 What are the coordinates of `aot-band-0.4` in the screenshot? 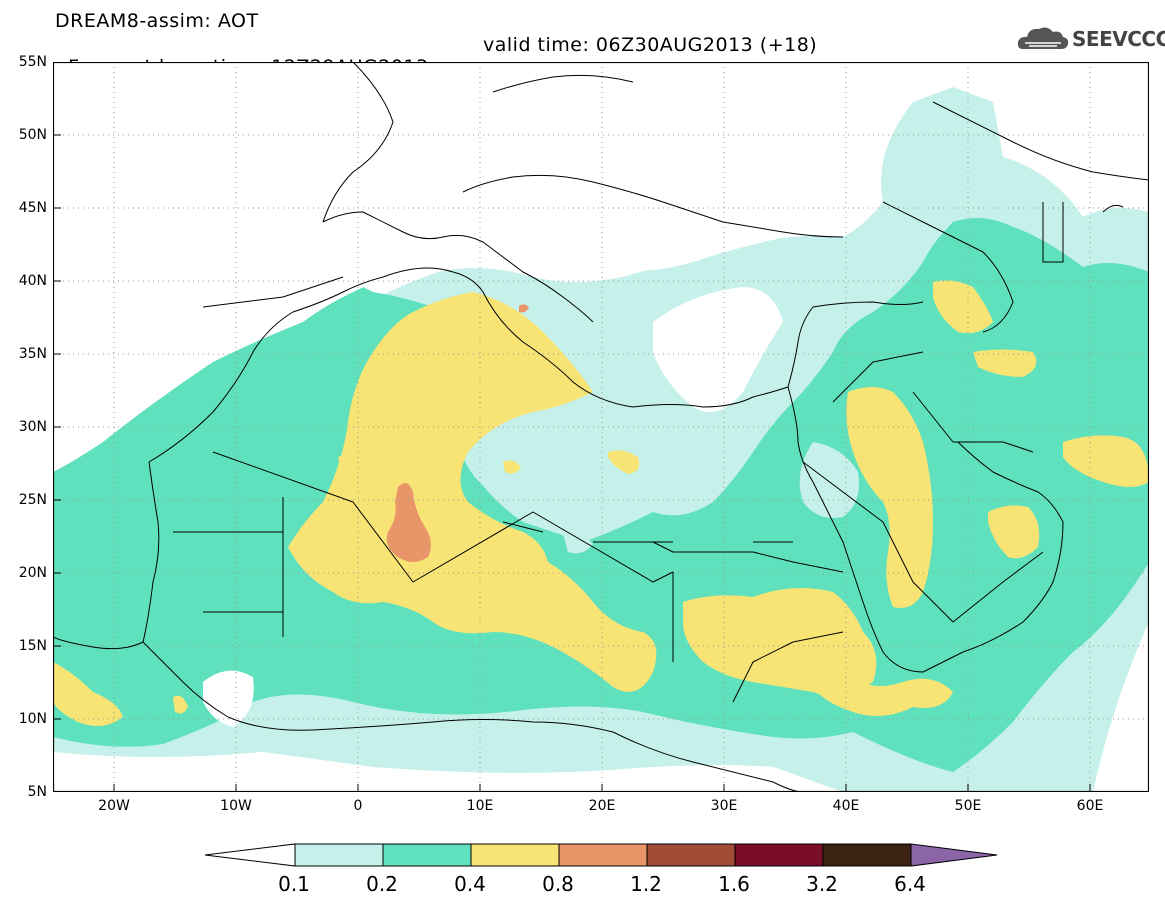 It's located at (472, 492).